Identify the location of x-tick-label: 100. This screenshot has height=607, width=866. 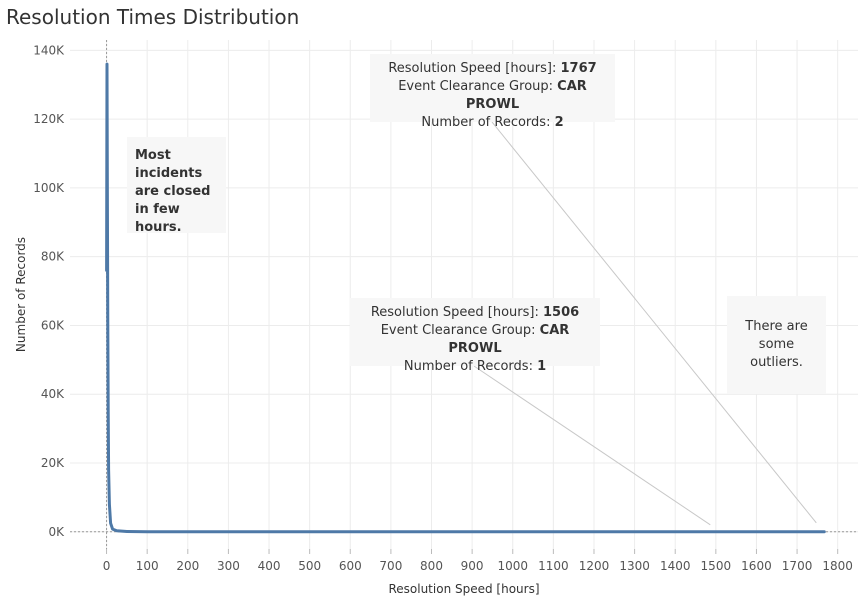
(147, 566).